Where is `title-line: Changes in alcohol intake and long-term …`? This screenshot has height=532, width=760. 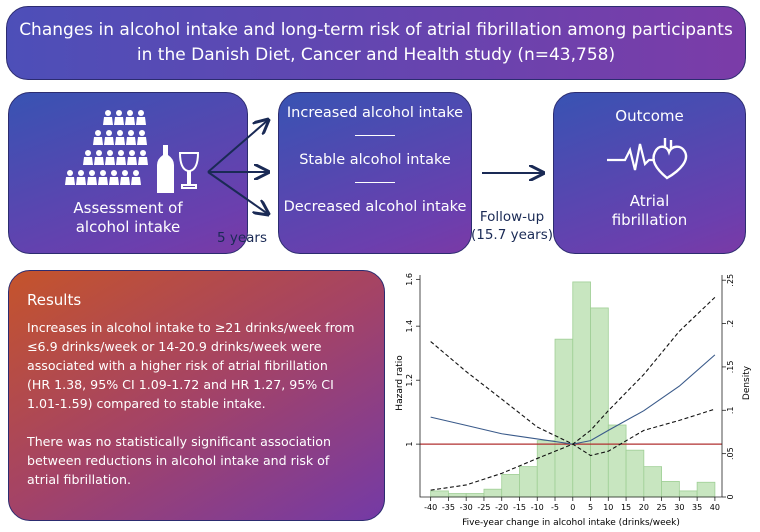 title-line: Changes in alcohol intake and long-term … is located at coordinates (376, 30).